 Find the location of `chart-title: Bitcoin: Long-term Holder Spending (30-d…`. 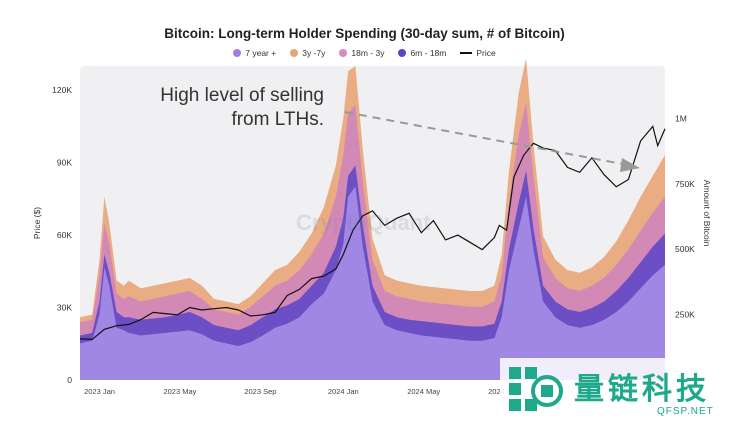

chart-title: Bitcoin: Long-term Holder Spending (30-d… is located at coordinates (364, 33).